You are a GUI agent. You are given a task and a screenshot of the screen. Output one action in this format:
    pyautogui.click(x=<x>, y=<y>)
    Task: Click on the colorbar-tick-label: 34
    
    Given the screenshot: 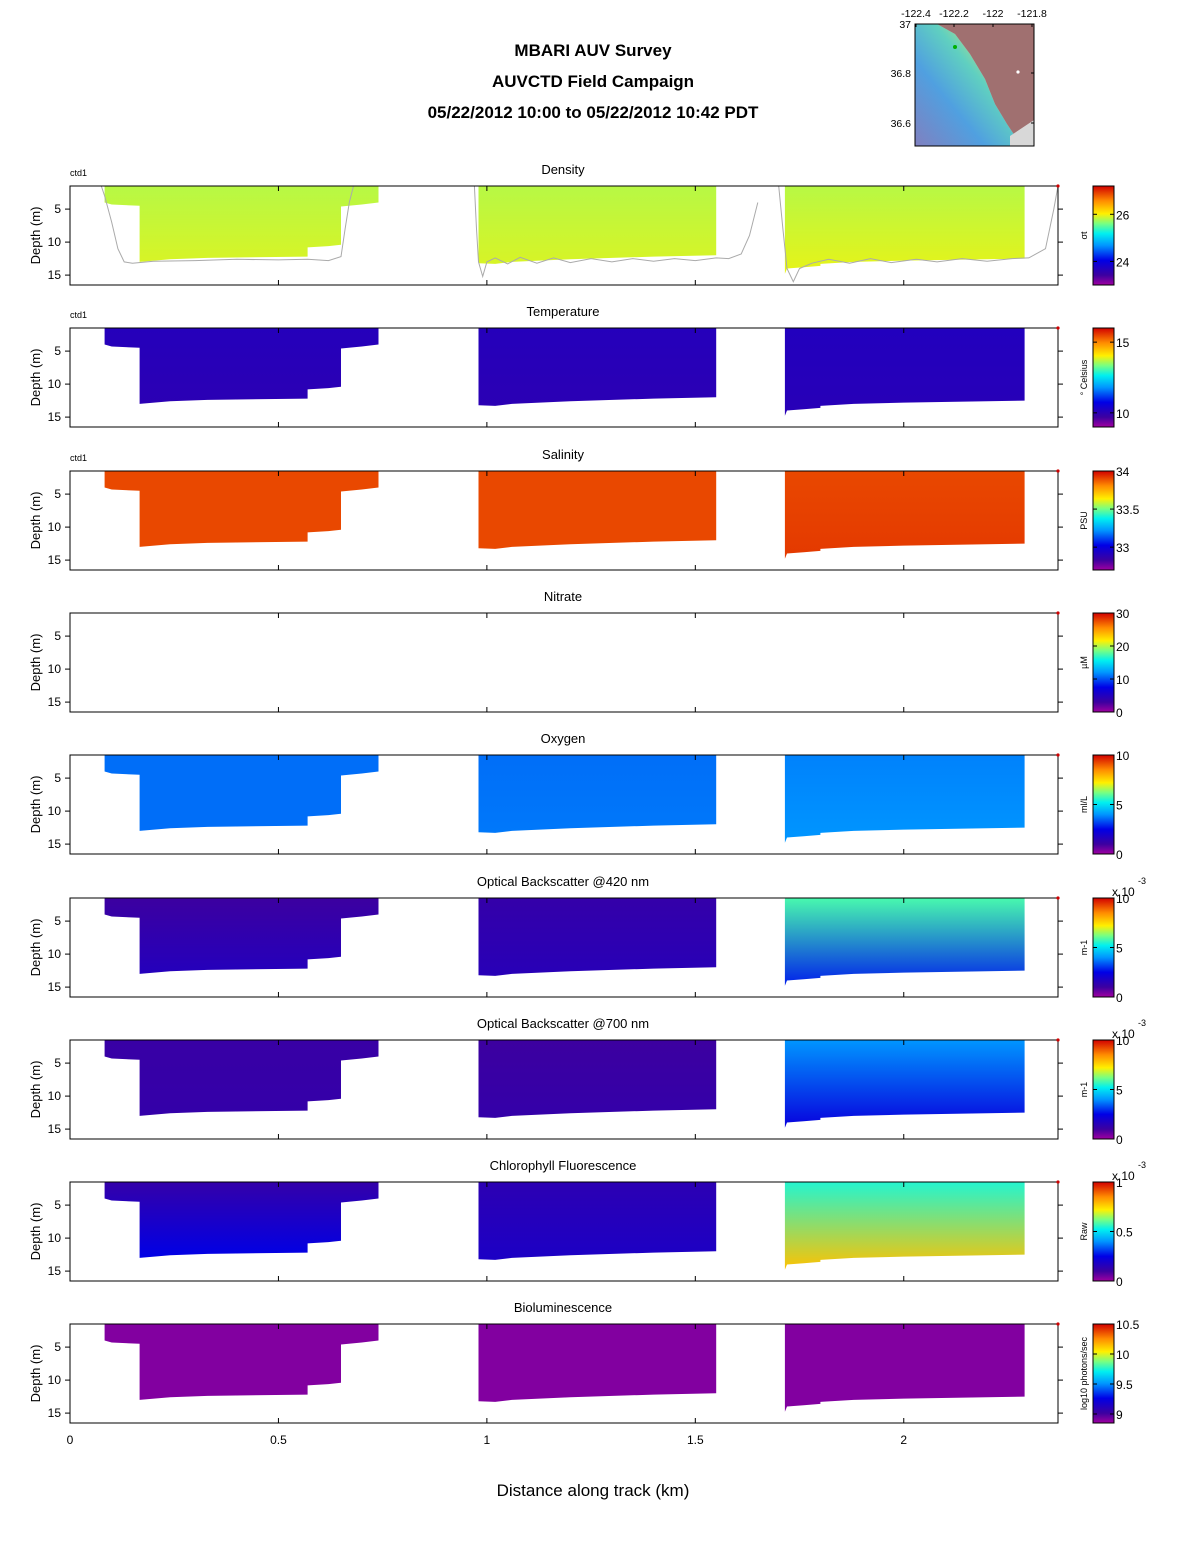 What is the action you would take?
    pyautogui.click(x=1123, y=472)
    